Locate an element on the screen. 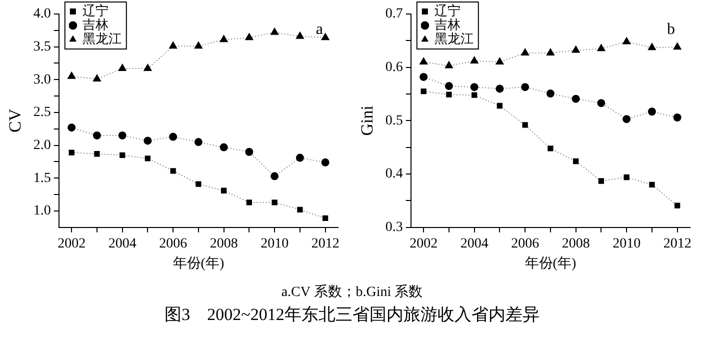 The width and height of the screenshot is (704, 349). text: a.CV 系数；b.Gini 系数 is located at coordinates (352, 292).